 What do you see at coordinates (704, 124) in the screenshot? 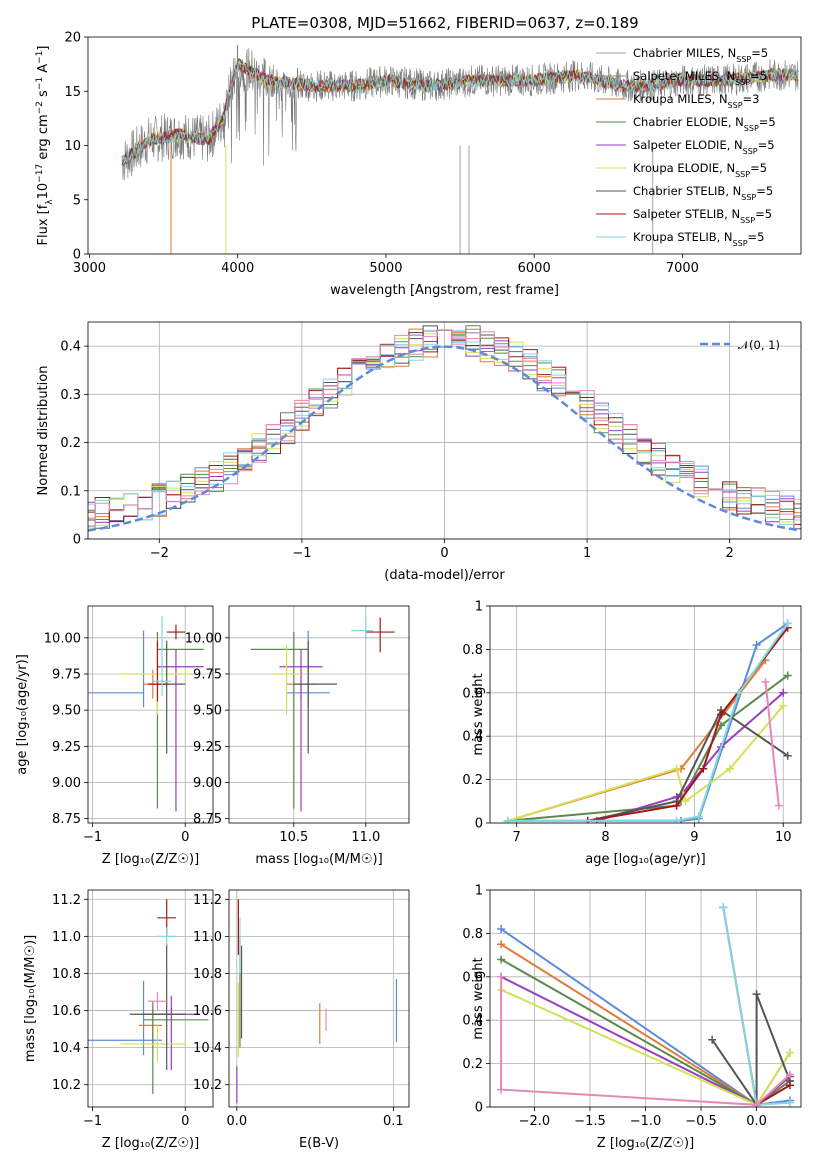
I see `legend-label: Chabrier ELODIE, NSSP=5` at bounding box center [704, 124].